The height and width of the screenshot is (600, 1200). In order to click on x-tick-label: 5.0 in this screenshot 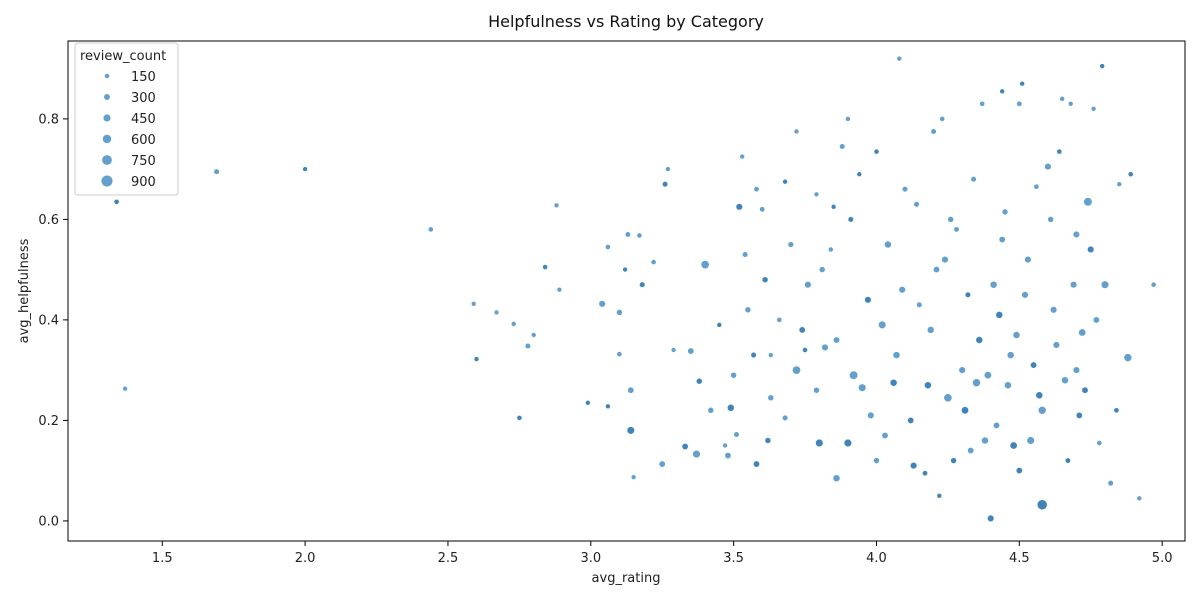, I will do `click(1162, 558)`.